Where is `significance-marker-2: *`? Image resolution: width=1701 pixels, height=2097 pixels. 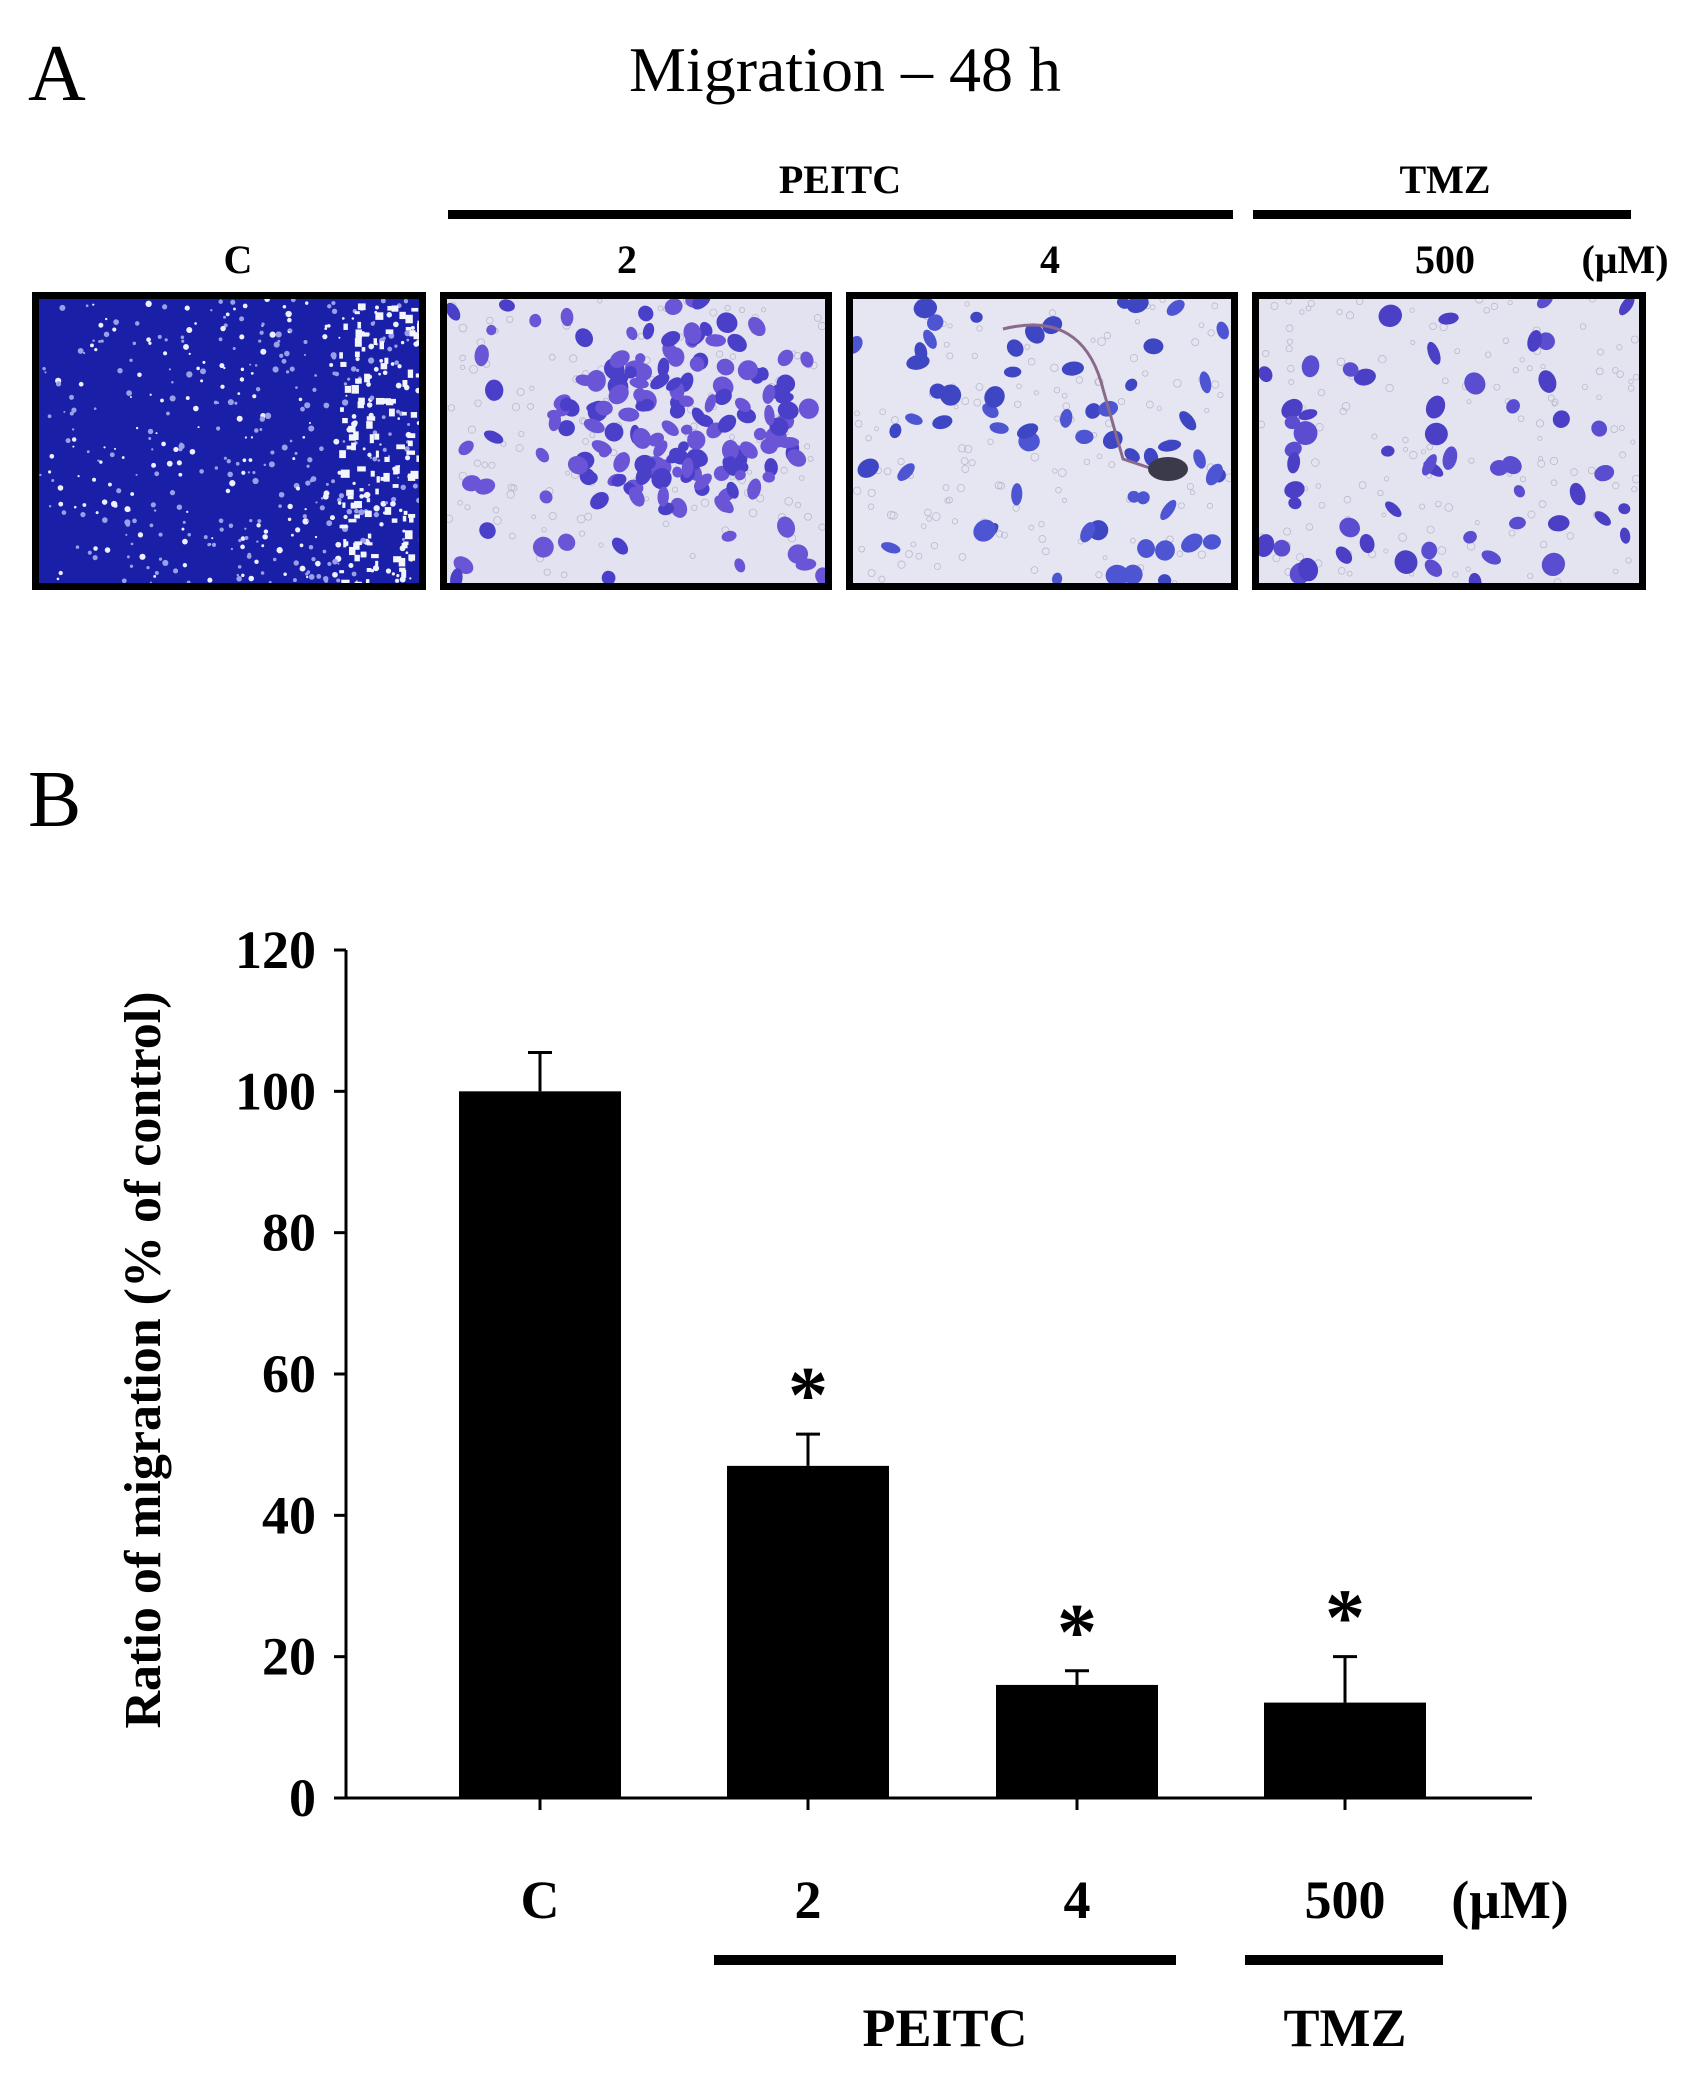
significance-marker-2: * is located at coordinates (808, 1396).